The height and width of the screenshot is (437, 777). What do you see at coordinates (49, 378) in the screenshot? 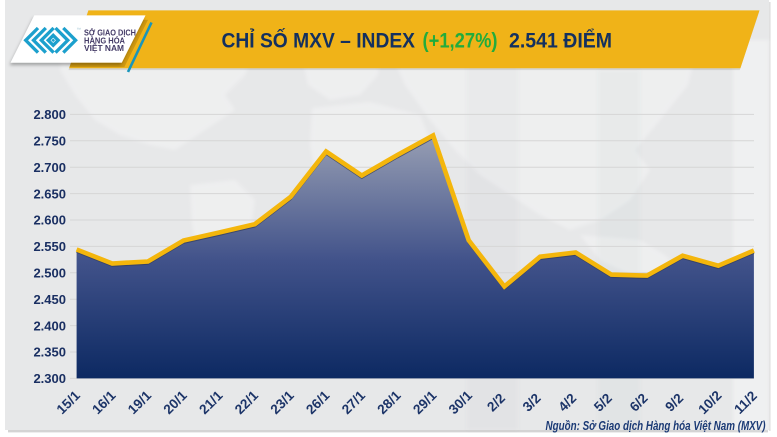
I see `svg-text: 2.300` at bounding box center [49, 378].